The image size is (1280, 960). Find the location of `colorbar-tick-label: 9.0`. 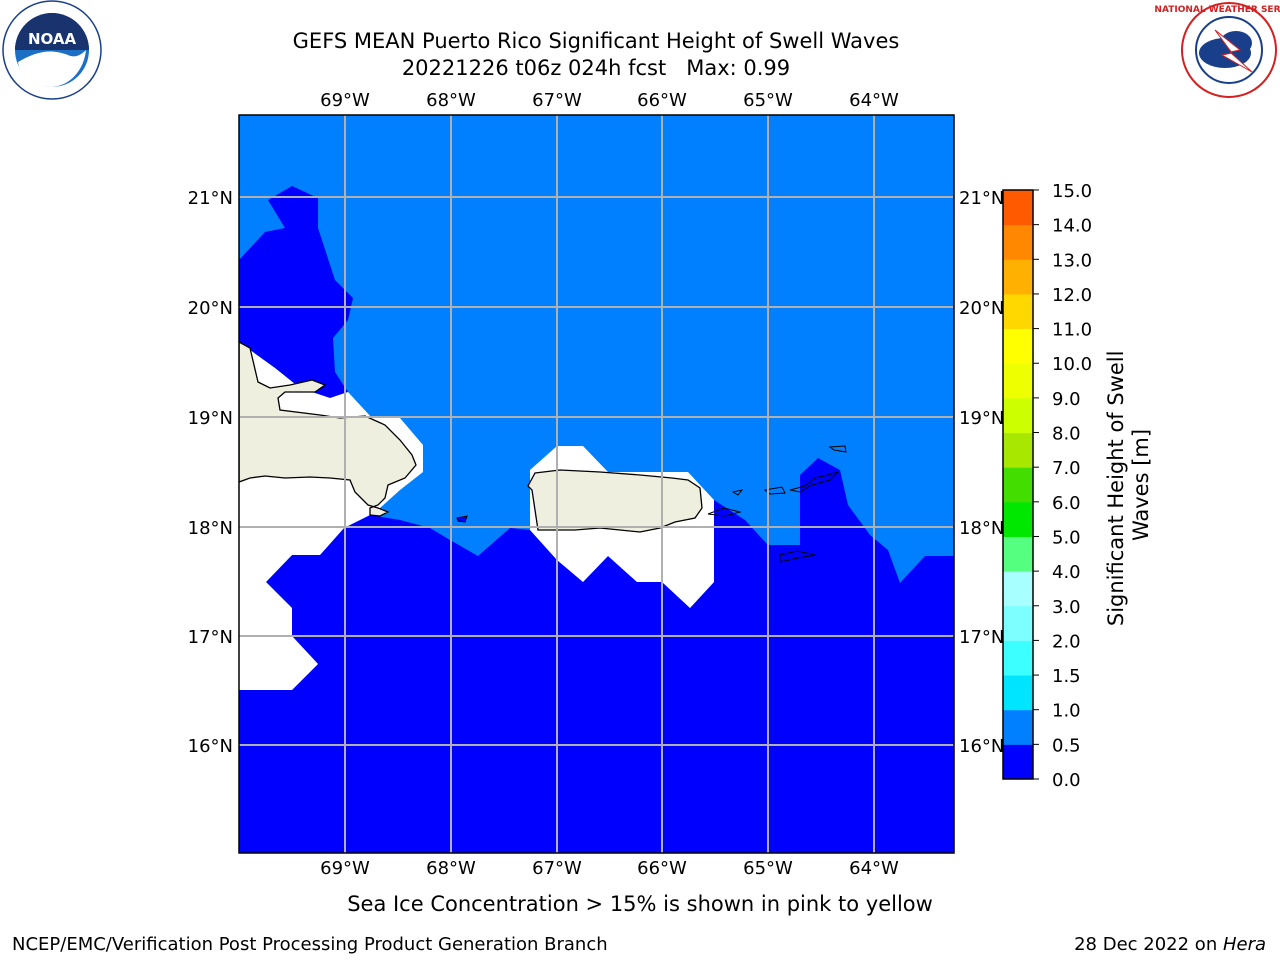

colorbar-tick-label: 9.0 is located at coordinates (1066, 399).